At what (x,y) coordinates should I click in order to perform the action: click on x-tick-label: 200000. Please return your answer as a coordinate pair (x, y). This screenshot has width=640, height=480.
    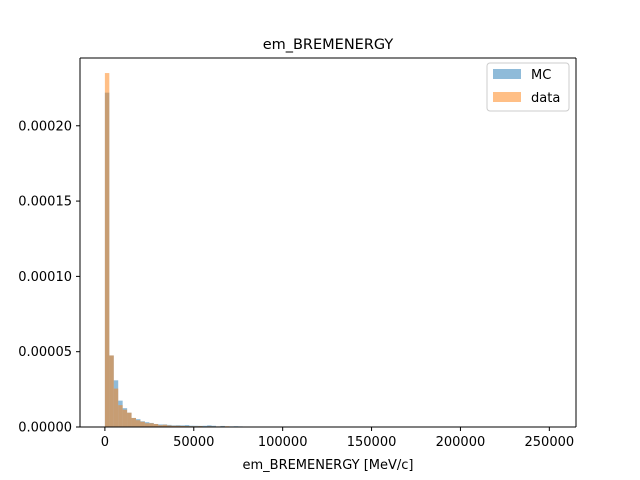
    Looking at the image, I should click on (461, 442).